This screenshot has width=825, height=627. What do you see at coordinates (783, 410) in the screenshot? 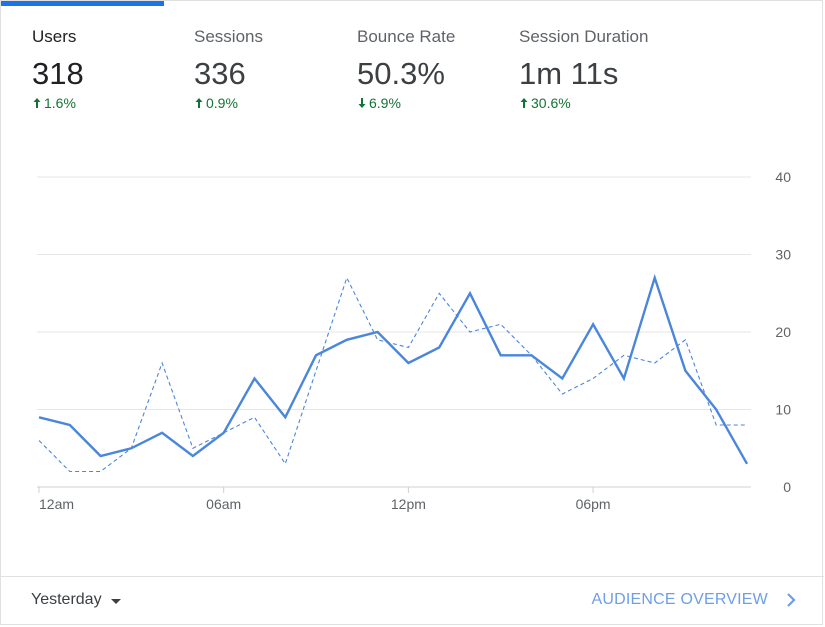
I see `y-tick-label: 10` at bounding box center [783, 410].